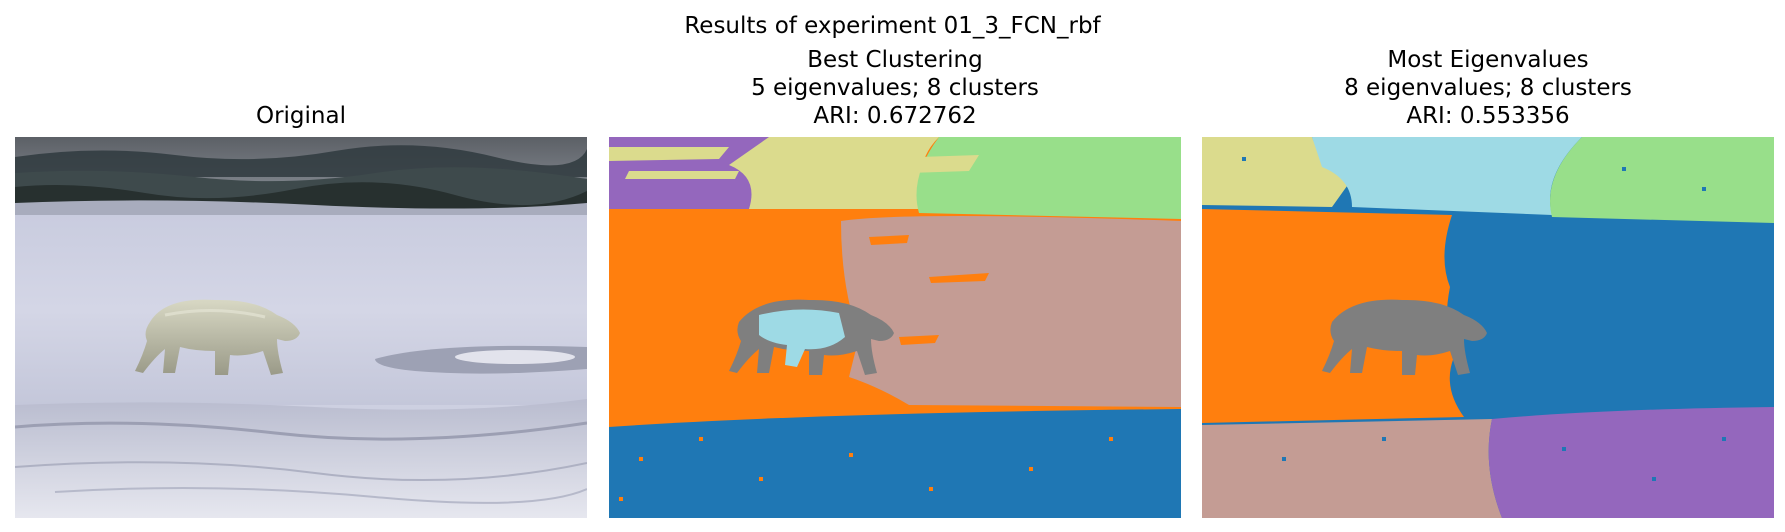 Image resolution: width=1785 pixels, height=532 pixels. I want to click on polar-bear, so click(217, 337).